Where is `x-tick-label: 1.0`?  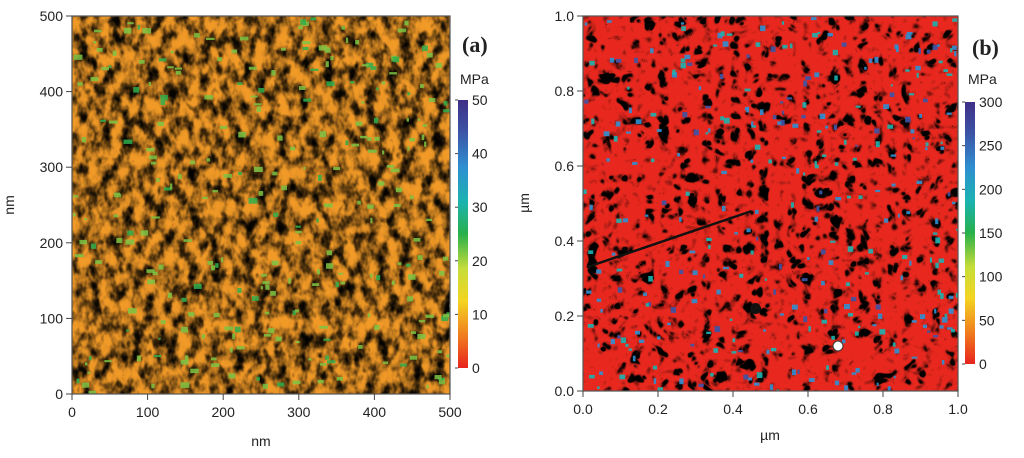 x-tick-label: 1.0 is located at coordinates (958, 409).